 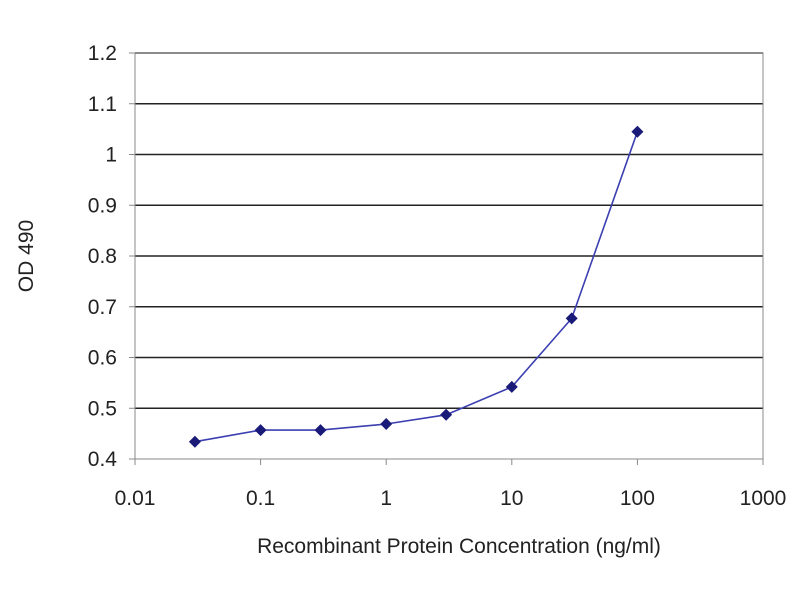 I want to click on x-tick-label: 100, so click(x=637, y=498).